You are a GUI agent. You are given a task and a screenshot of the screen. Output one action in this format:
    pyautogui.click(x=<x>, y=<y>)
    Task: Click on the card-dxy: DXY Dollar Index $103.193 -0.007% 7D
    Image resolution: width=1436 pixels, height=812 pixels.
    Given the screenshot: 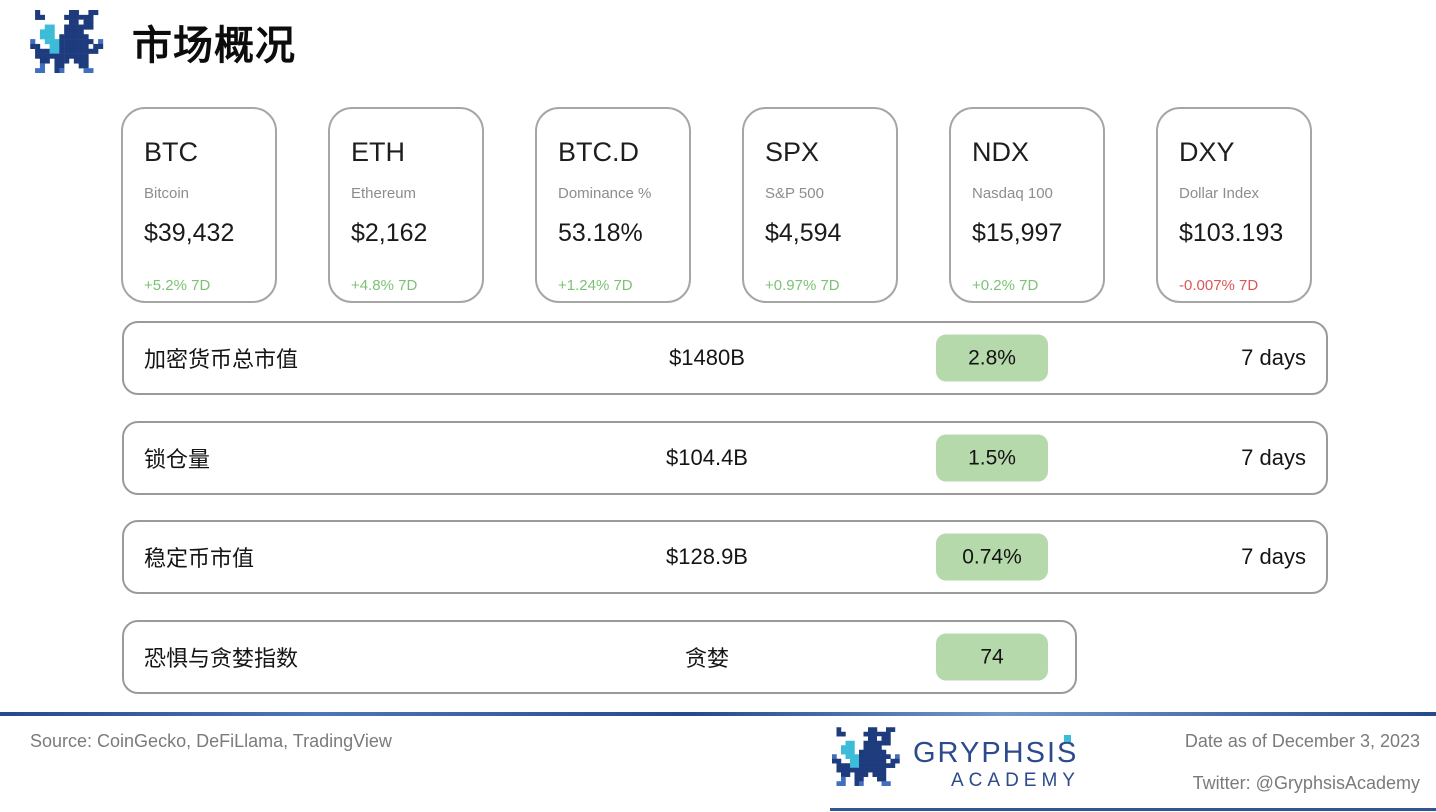 What is the action you would take?
    pyautogui.click(x=1234, y=205)
    